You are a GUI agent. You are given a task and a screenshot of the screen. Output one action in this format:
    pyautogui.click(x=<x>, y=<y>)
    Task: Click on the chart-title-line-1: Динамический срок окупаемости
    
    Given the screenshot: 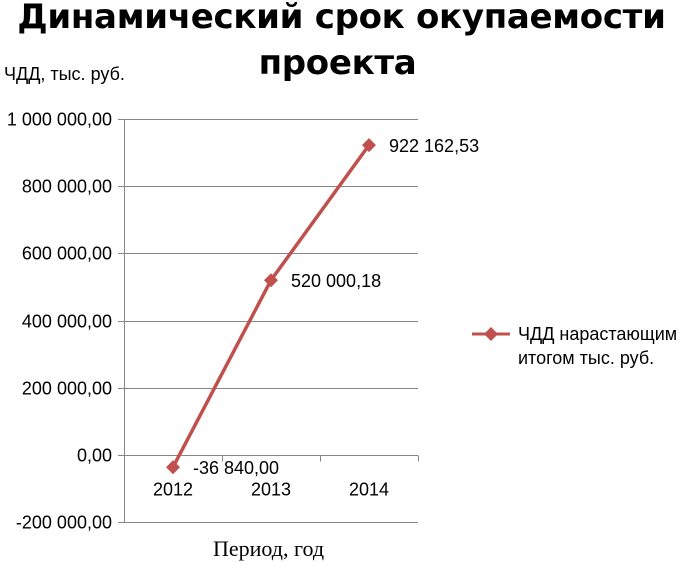 What is the action you would take?
    pyautogui.click(x=341, y=18)
    